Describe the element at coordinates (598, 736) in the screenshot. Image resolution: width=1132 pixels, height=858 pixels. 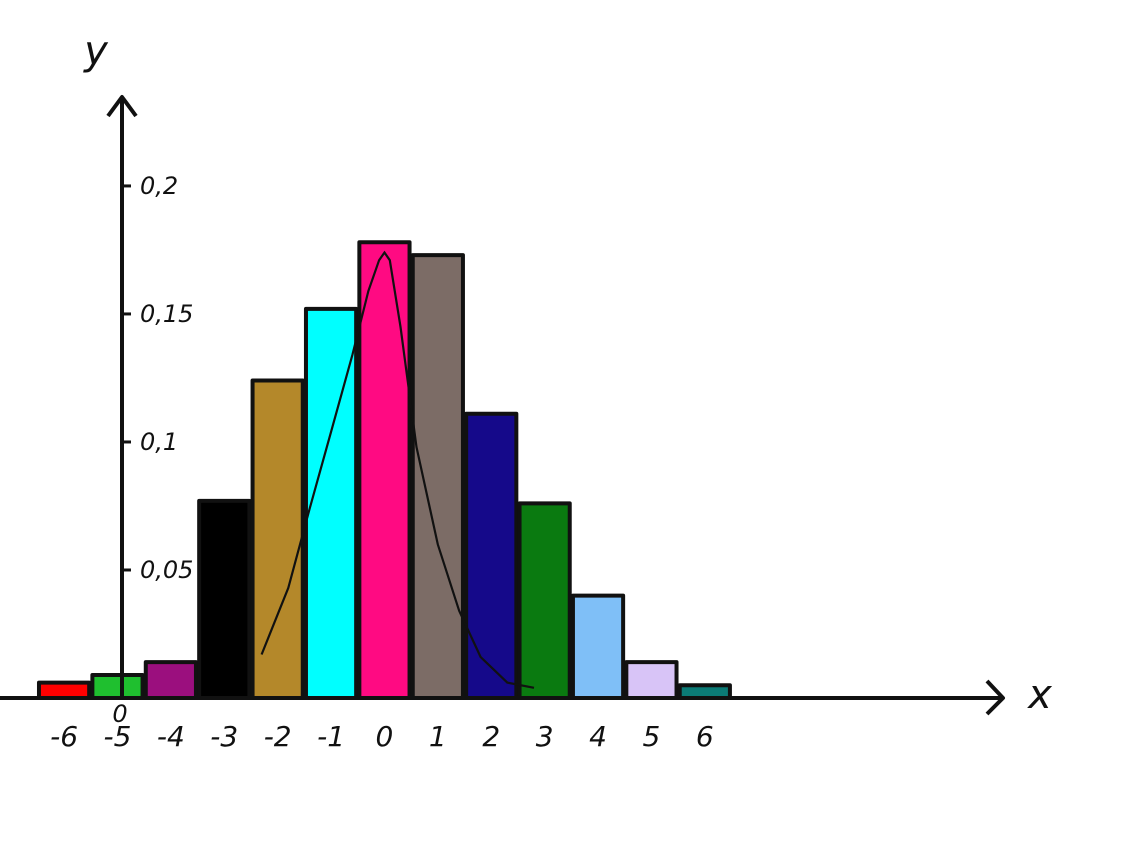
I see `x-tick-label: 4` at that location.